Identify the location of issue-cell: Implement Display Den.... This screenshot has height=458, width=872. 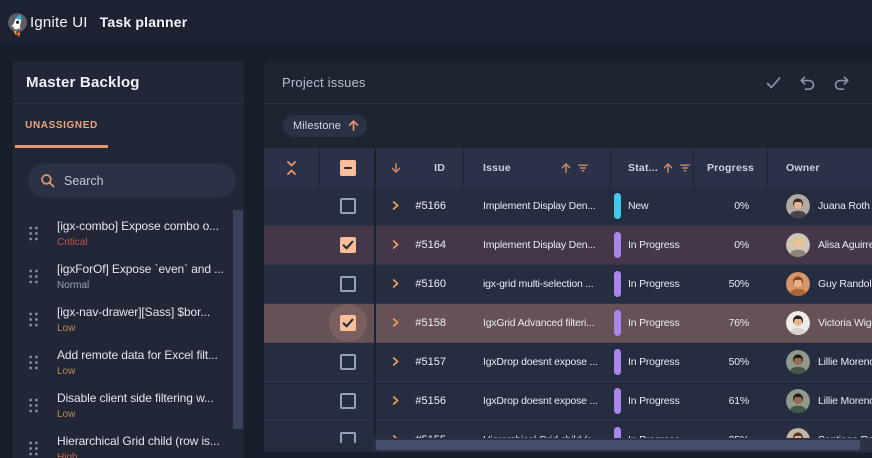
(537, 245).